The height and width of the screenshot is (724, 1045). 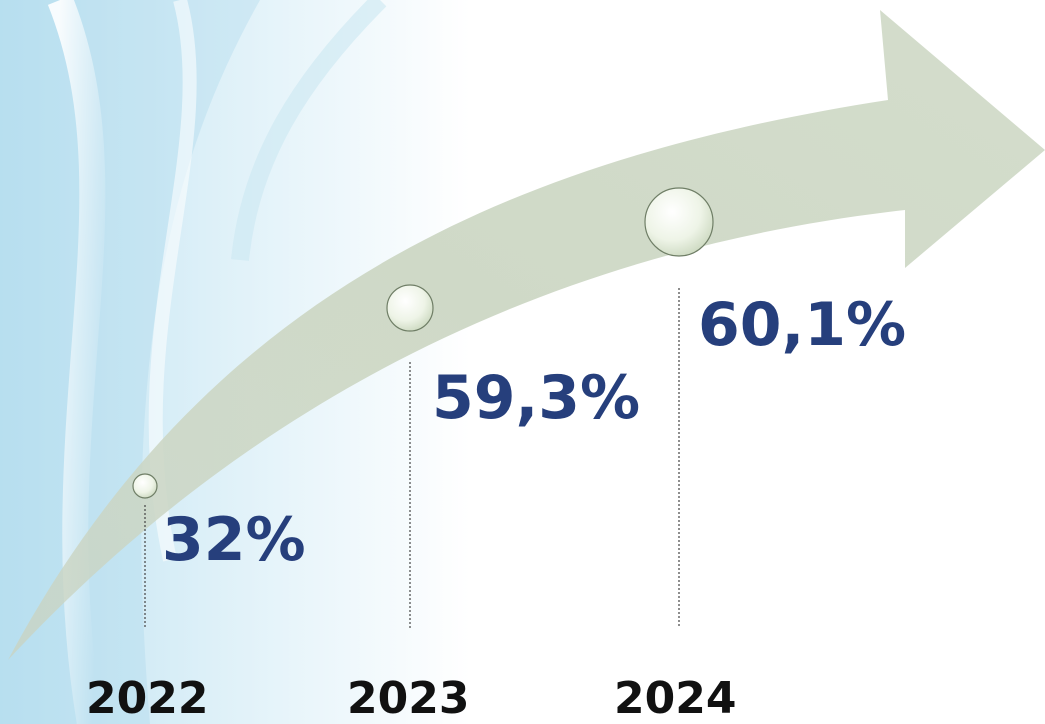 I want to click on year-label-2023: 2023, so click(x=408, y=698).